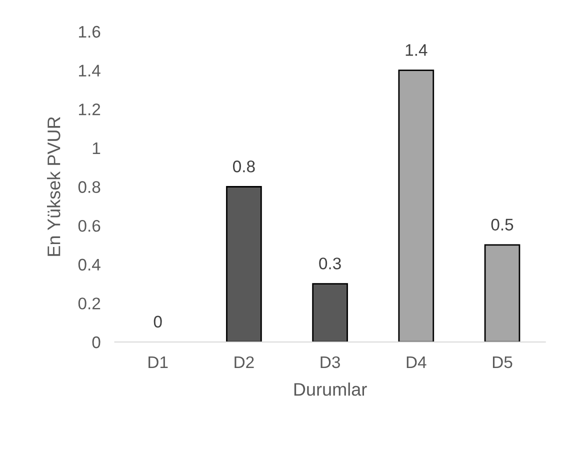 This screenshot has width=574, height=450. I want to click on y-tick-label: 1.2, so click(89, 110).